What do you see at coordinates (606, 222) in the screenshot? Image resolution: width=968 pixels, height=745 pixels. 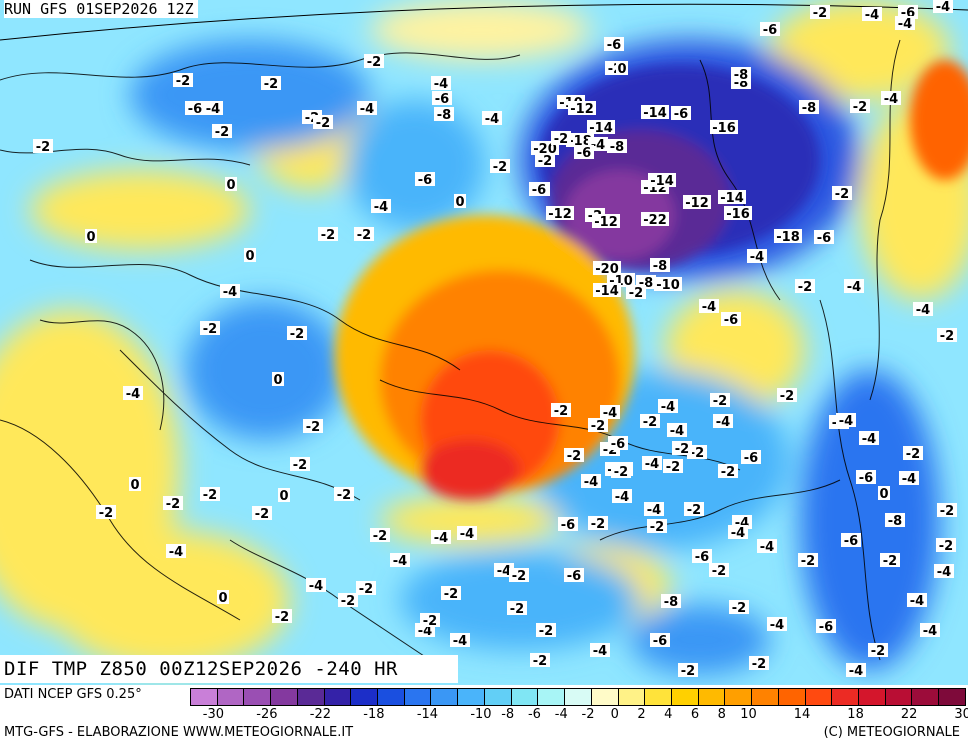 I see `anomaly-label: -12` at bounding box center [606, 222].